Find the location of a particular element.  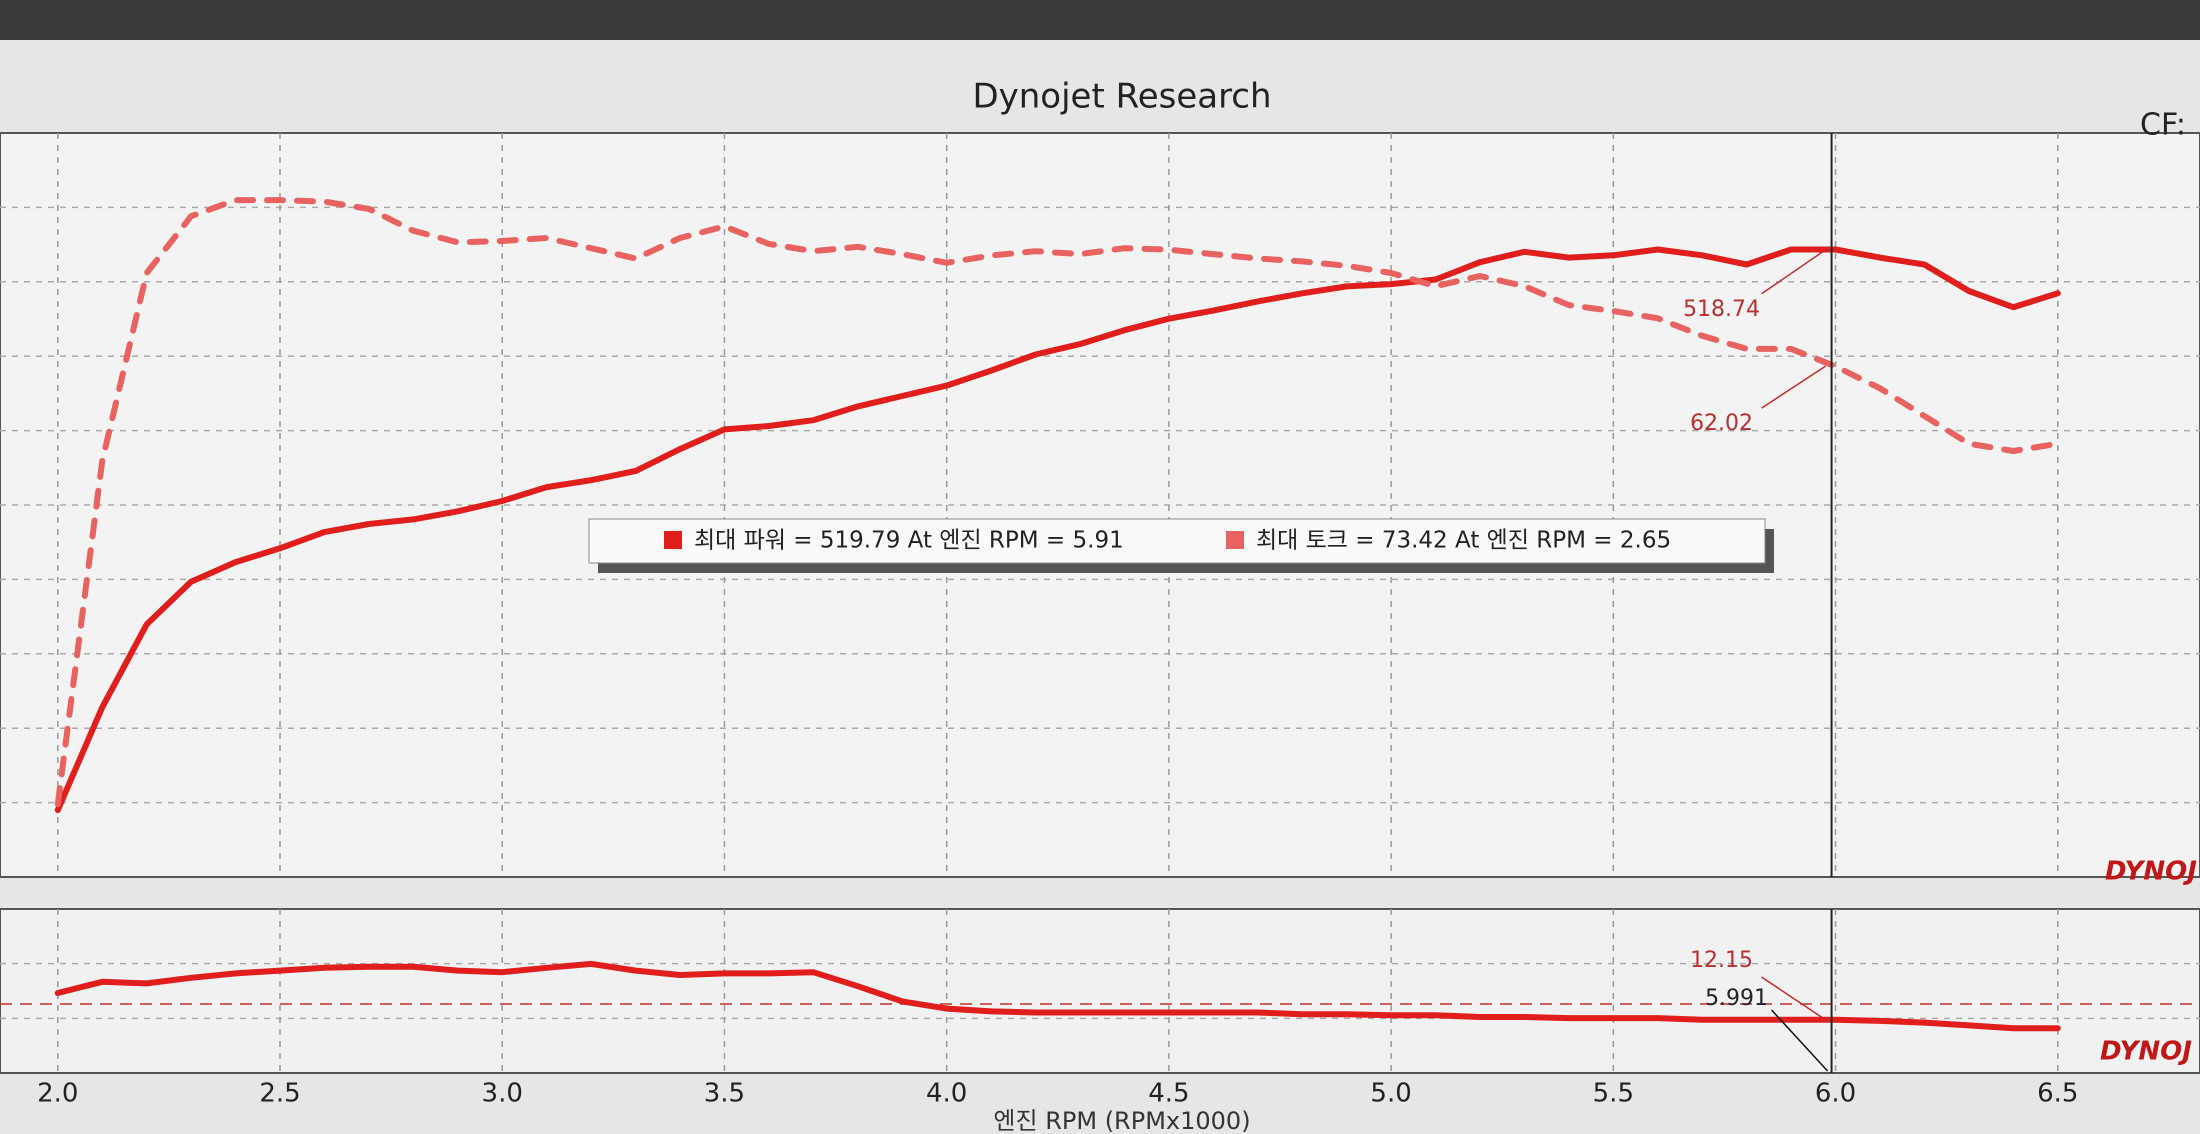

x-tick-label: 5.5 is located at coordinates (1613, 1094).